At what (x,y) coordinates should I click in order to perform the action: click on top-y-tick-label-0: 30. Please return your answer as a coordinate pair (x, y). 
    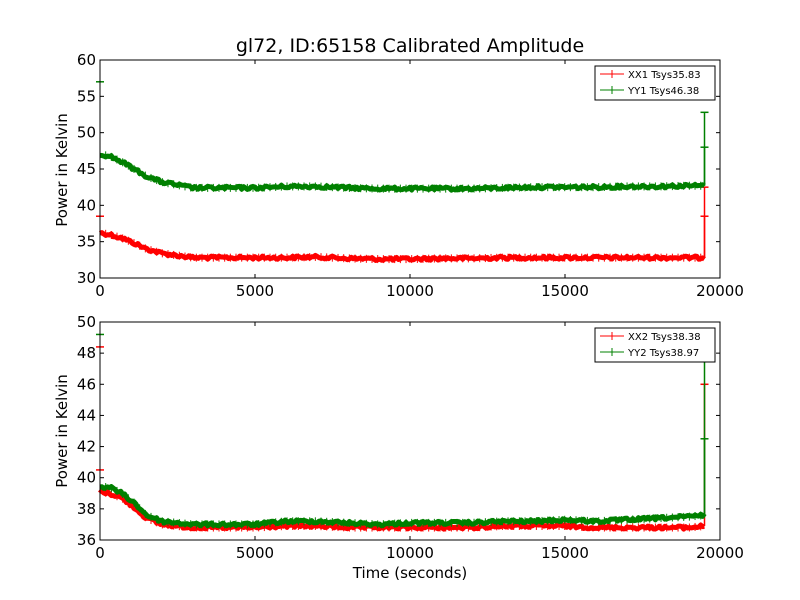
    Looking at the image, I should click on (86, 278).